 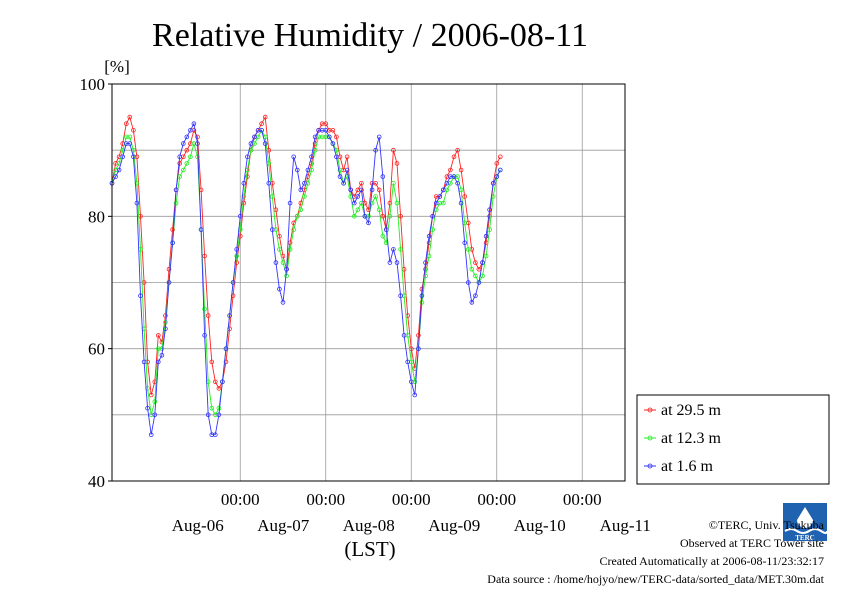 I want to click on y-tick-label: 40, so click(x=96, y=481).